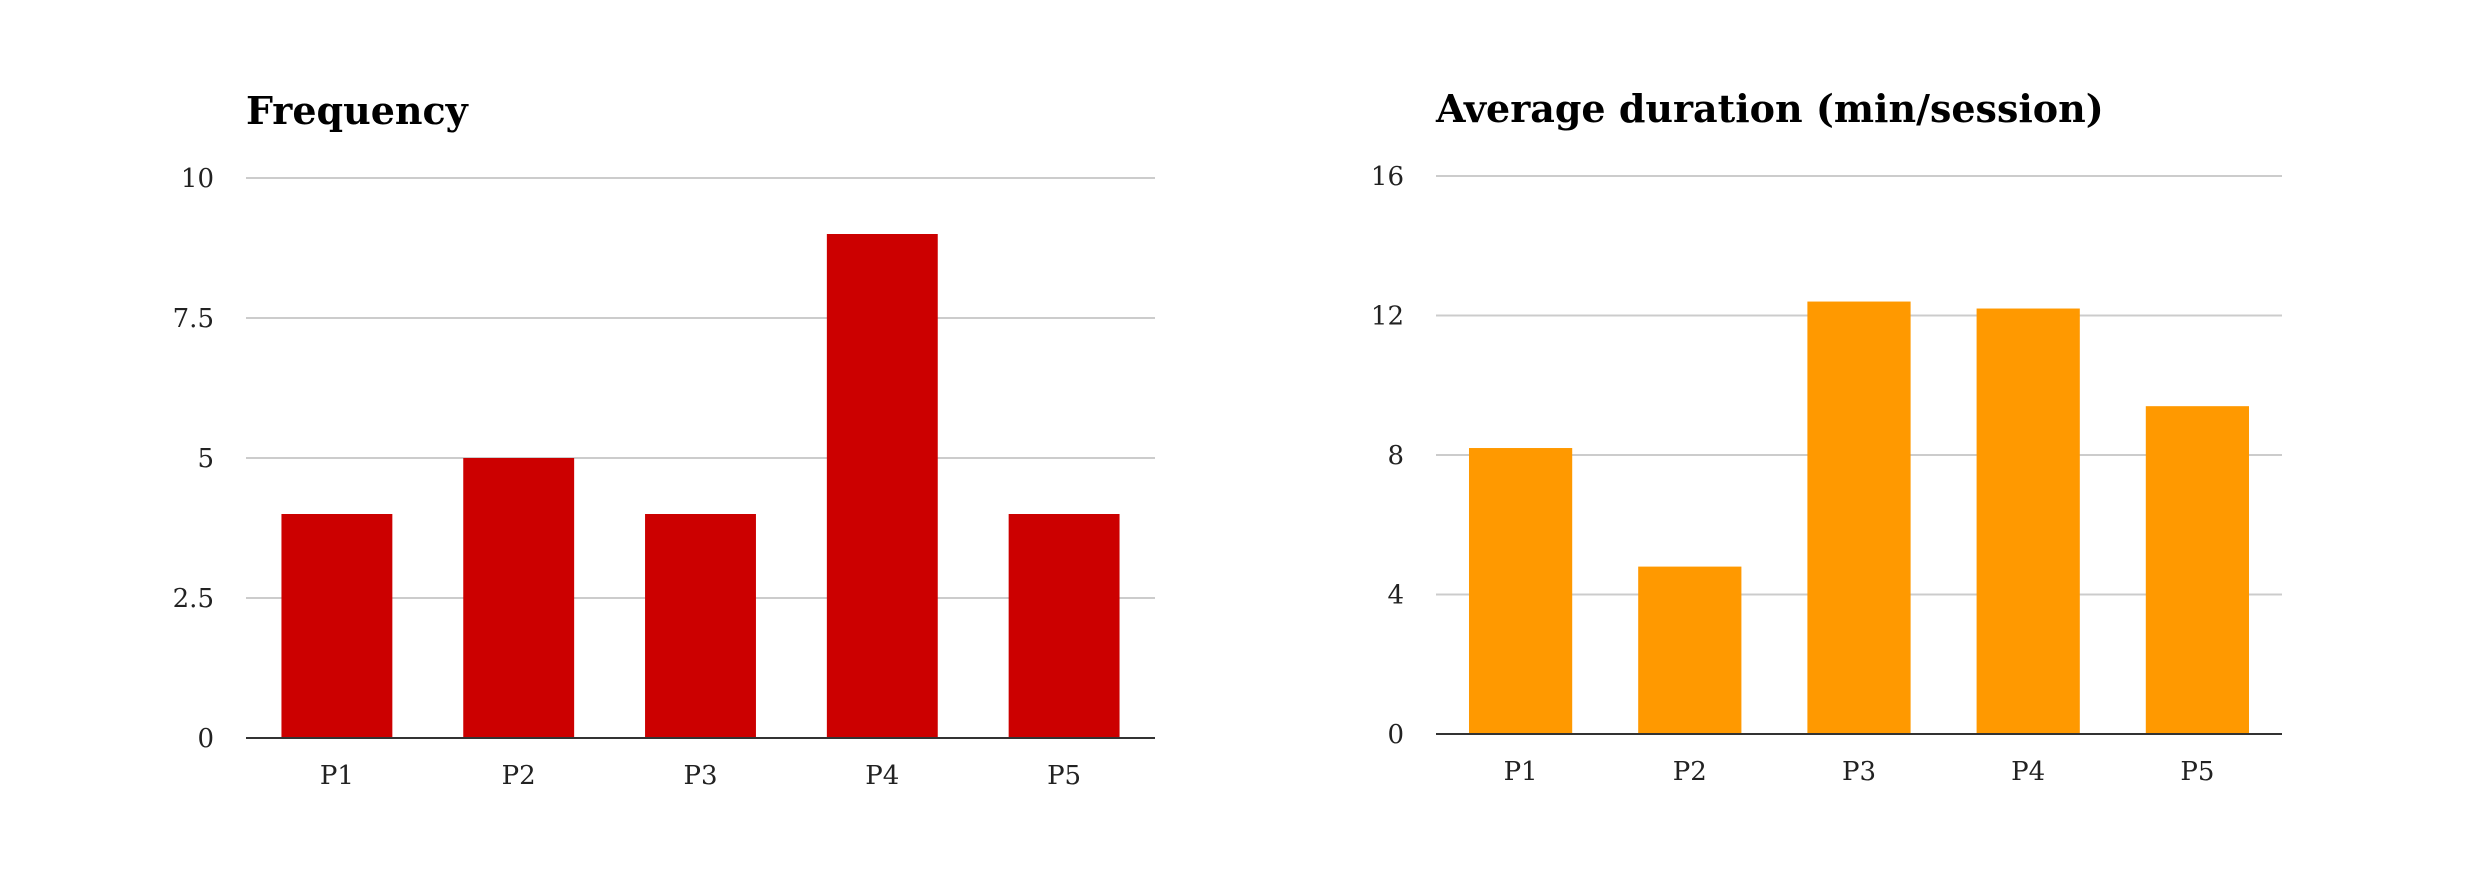  What do you see at coordinates (882, 486) in the screenshot?
I see `frequency-bar-p4` at bounding box center [882, 486].